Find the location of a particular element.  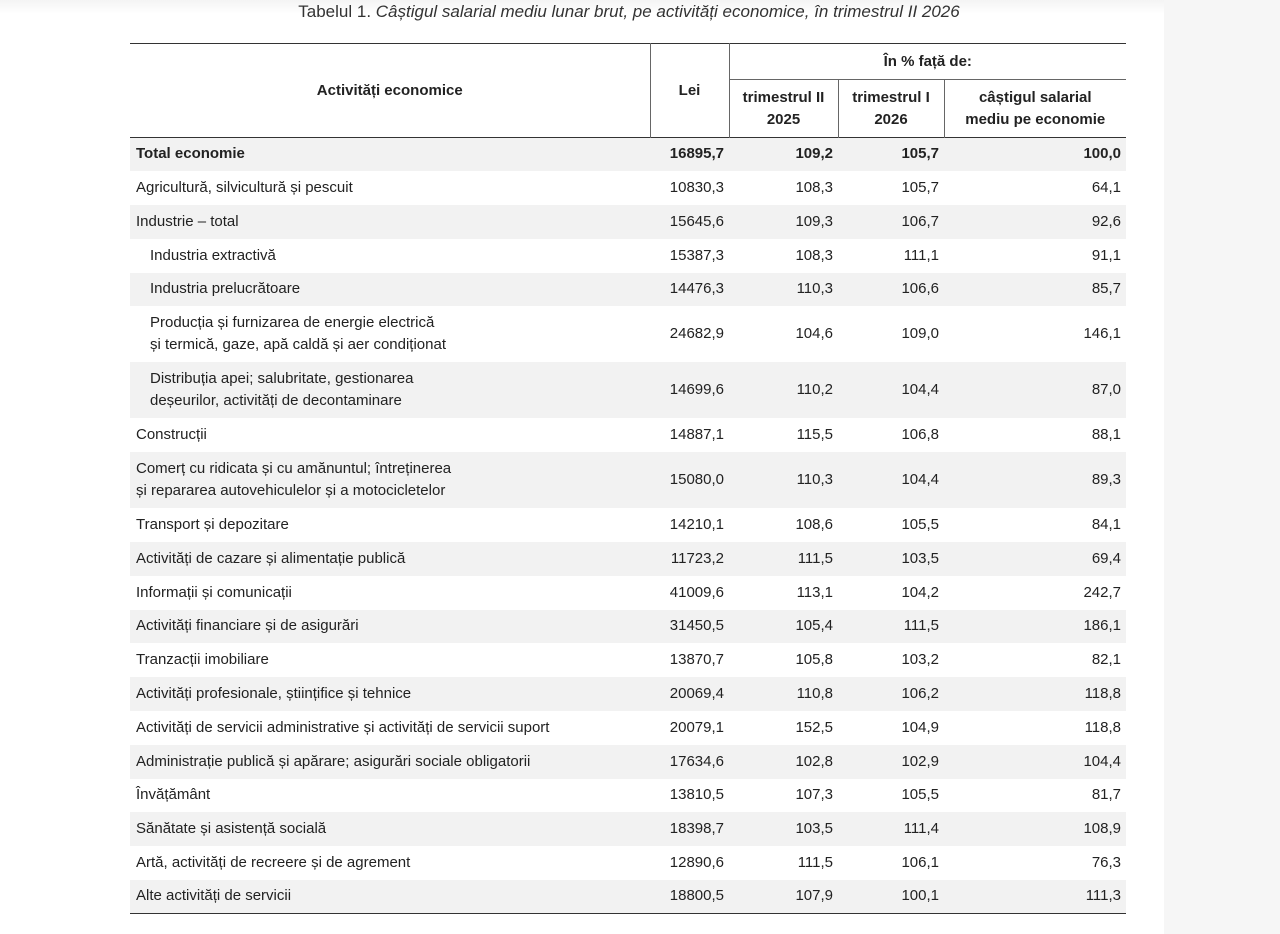

pct-economy-average: 64,1 is located at coordinates (1106, 187).